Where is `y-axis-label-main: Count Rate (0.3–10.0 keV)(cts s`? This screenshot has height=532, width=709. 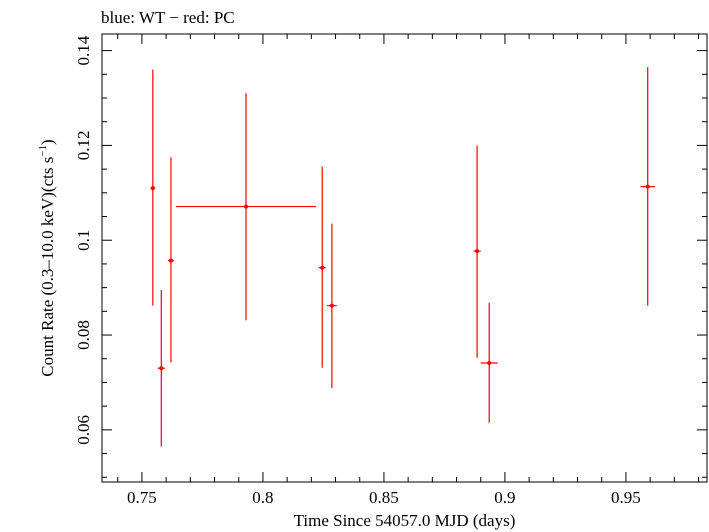 y-axis-label-main: Count Rate (0.3–10.0 keV)(cts s is located at coordinates (47, 267).